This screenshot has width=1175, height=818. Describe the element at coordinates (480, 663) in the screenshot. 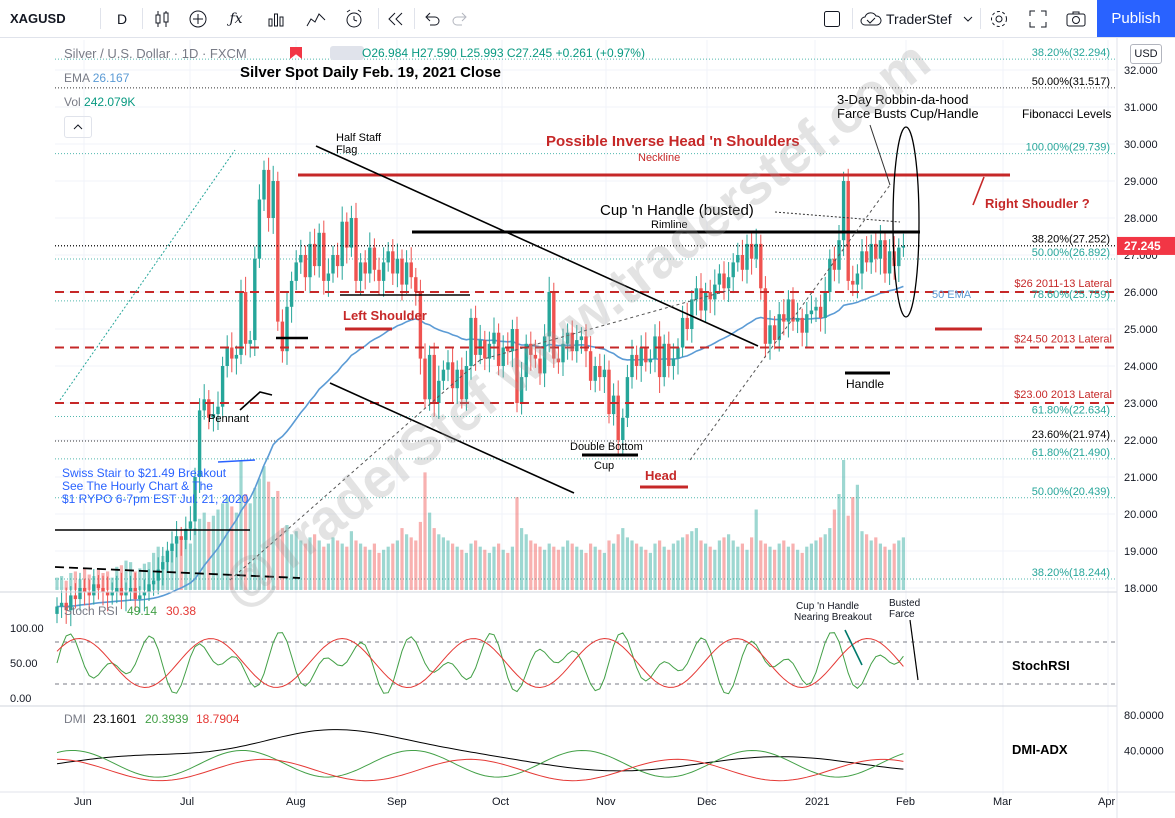

I see `stoch-d-line` at that location.